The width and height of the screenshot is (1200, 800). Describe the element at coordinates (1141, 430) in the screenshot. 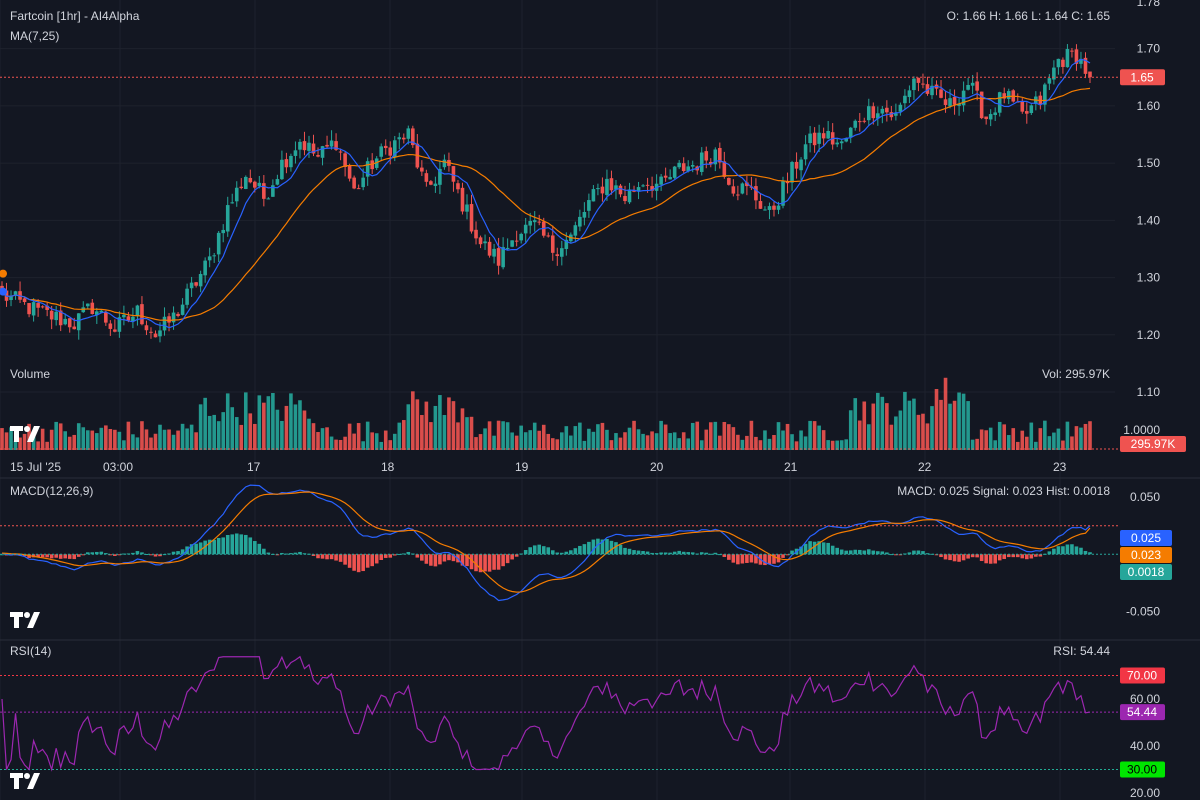

I see `price-axis-tick-label: 1.0000` at that location.